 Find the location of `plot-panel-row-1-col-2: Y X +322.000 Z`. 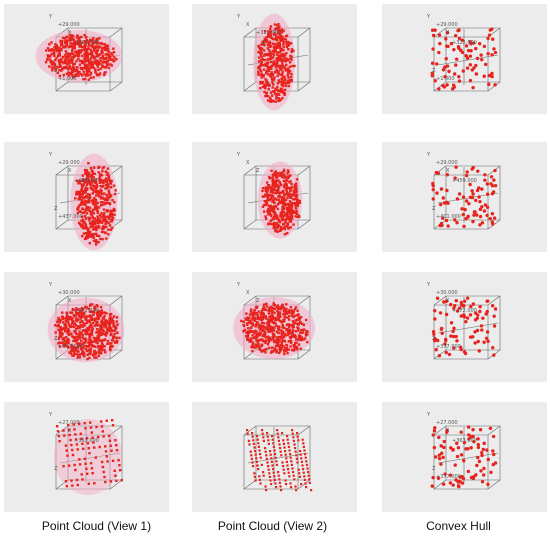

plot-panel-row-1-col-2: Y X +322.000 Z is located at coordinates (274, 59).